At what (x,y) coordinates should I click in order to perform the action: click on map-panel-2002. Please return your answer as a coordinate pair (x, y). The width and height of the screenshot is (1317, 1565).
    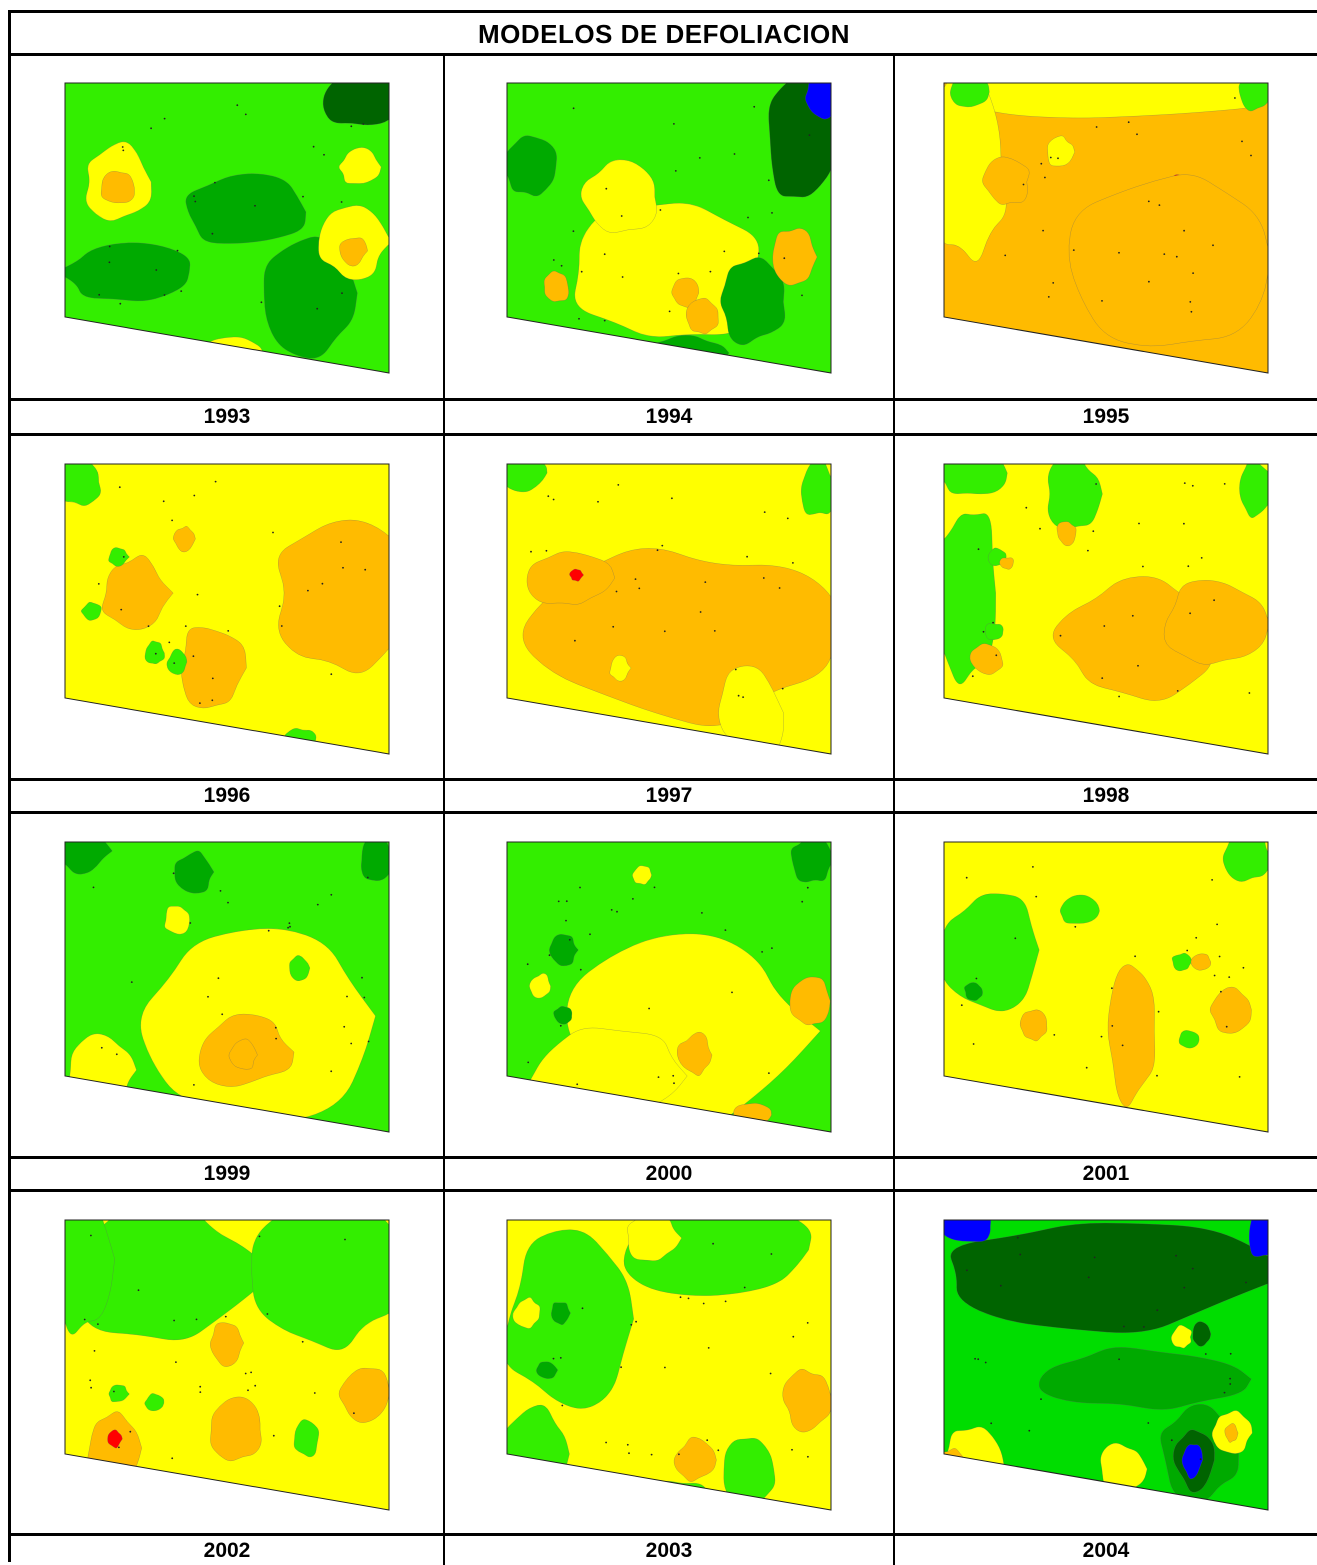
    Looking at the image, I should click on (227, 1363).